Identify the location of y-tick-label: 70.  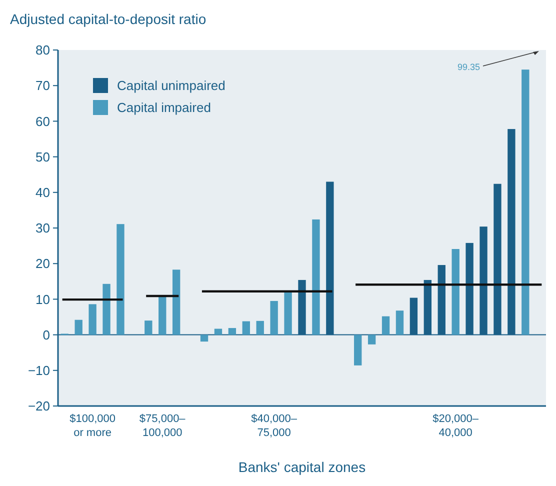
(43, 86).